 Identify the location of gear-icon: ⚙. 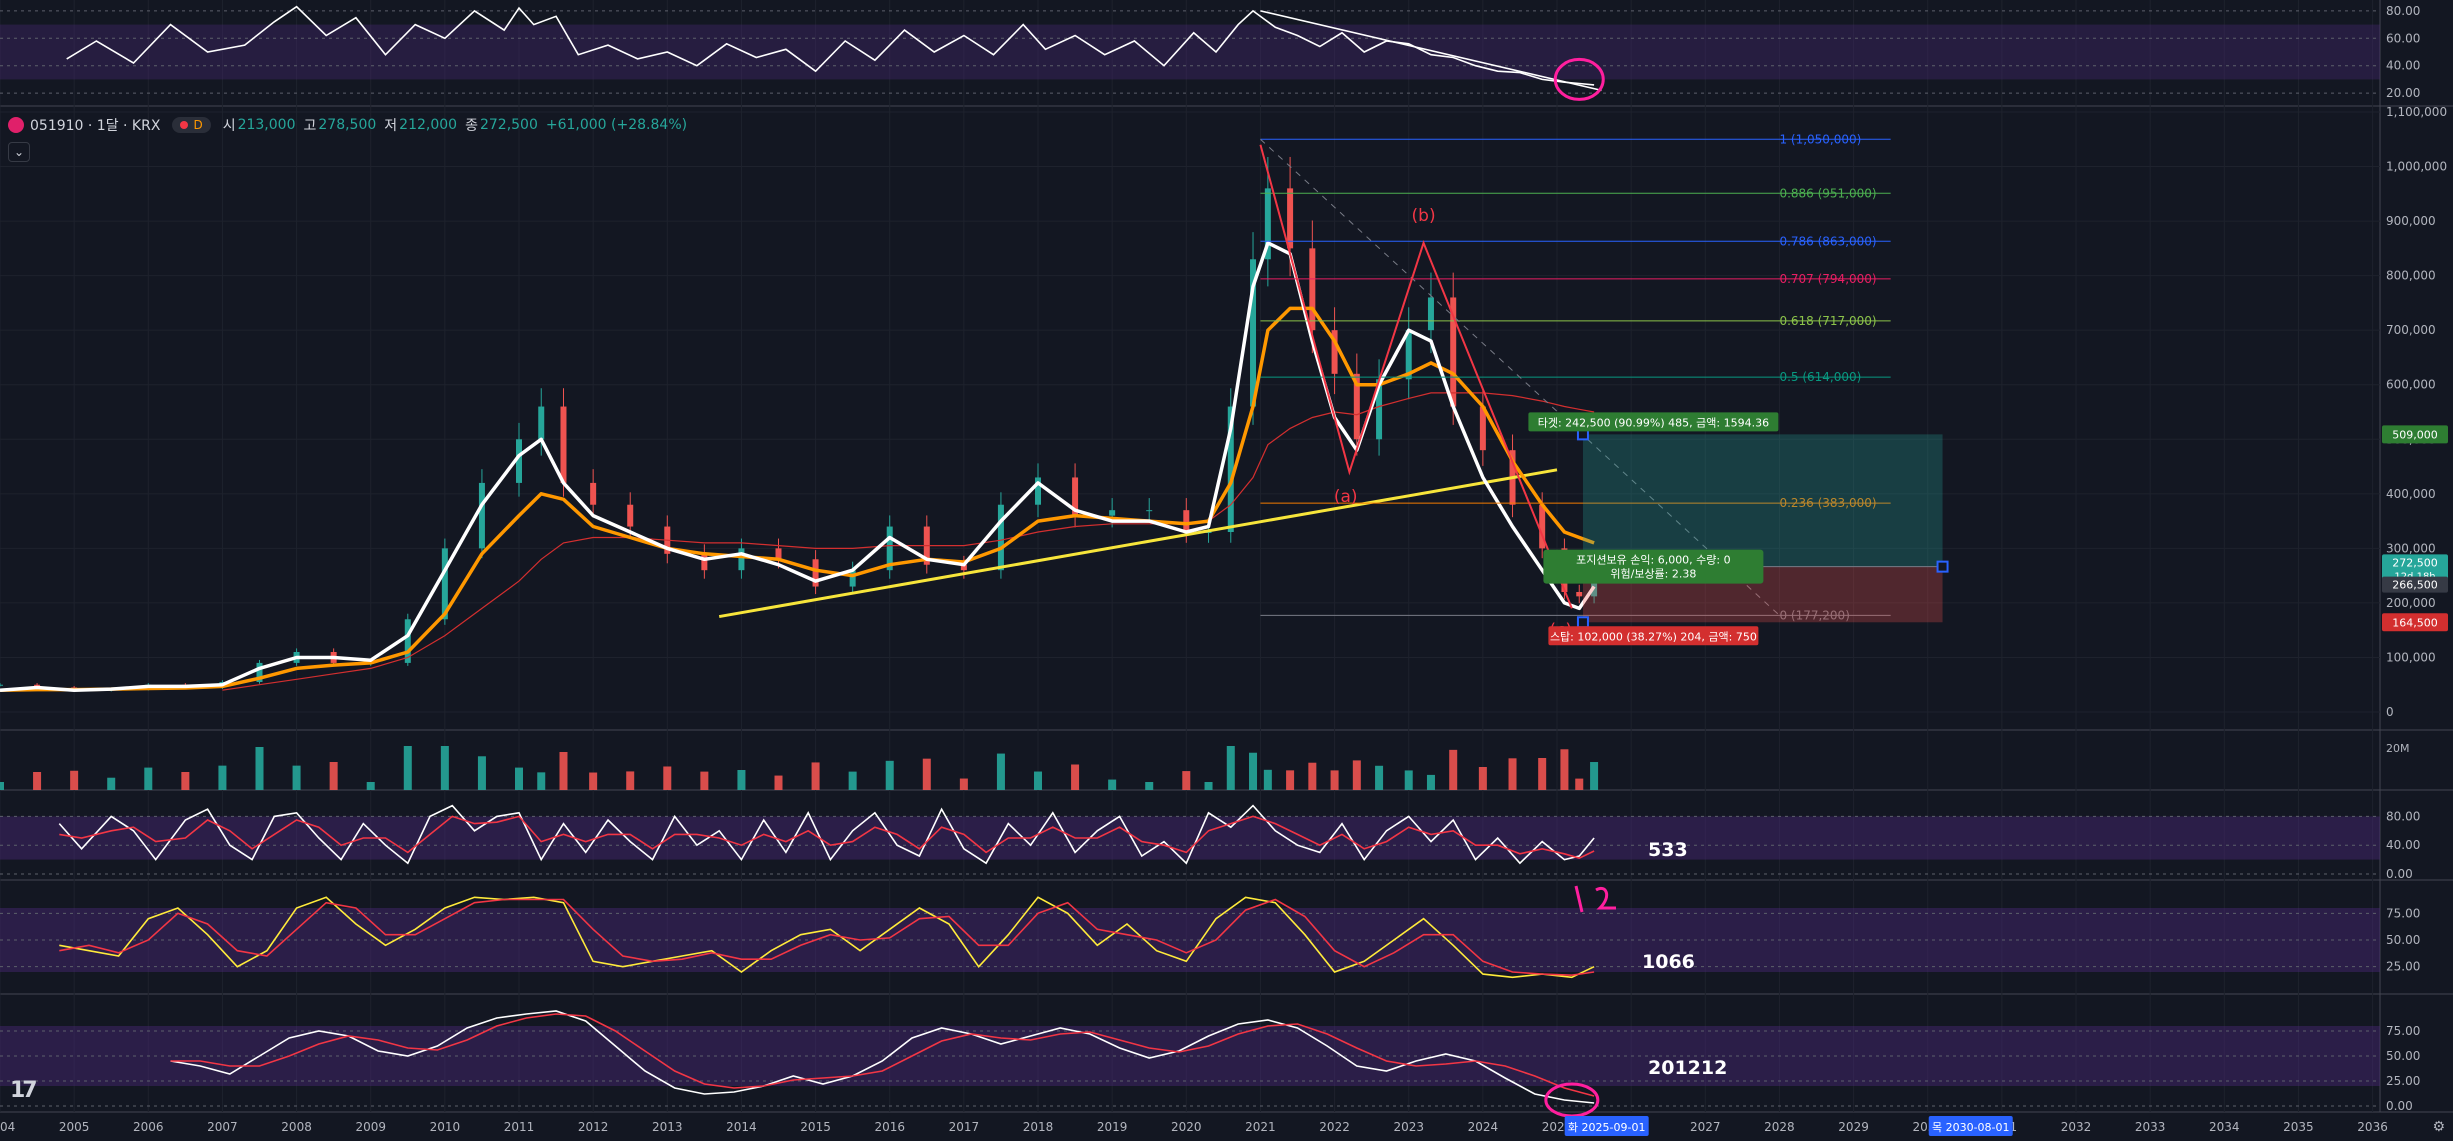
(2438, 1127).